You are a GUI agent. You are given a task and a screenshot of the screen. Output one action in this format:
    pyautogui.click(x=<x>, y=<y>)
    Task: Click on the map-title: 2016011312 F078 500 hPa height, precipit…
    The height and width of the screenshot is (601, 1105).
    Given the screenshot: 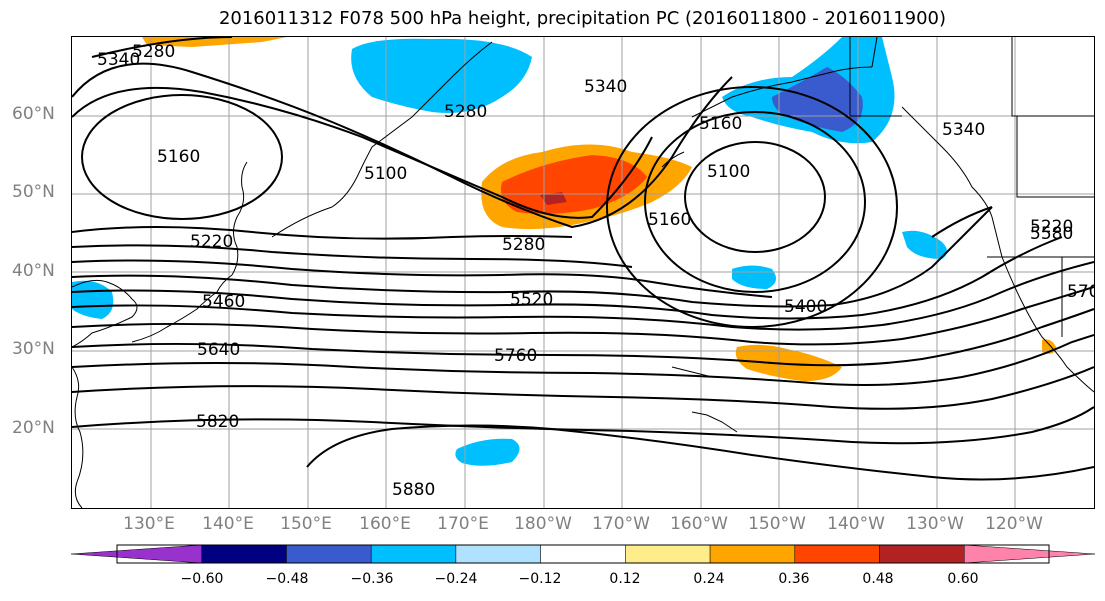 What is the action you would take?
    pyautogui.click(x=582, y=18)
    